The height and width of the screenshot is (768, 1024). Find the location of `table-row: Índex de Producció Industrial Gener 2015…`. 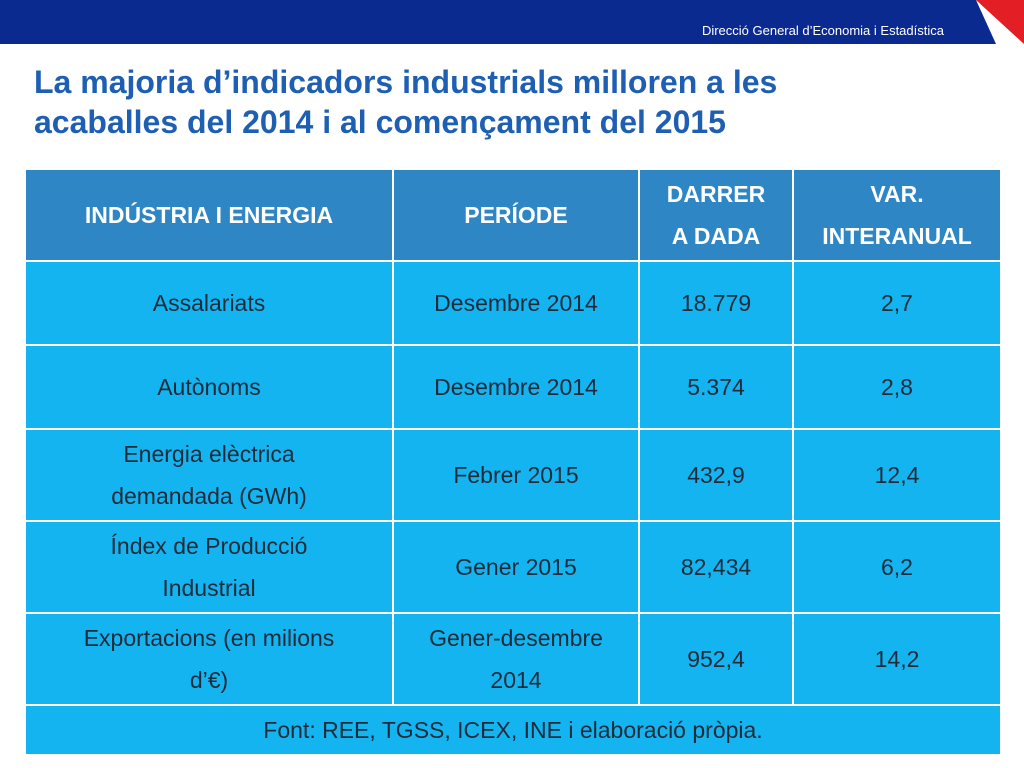

table-row: Índex de Producció Industrial Gener 2015… is located at coordinates (513, 567).